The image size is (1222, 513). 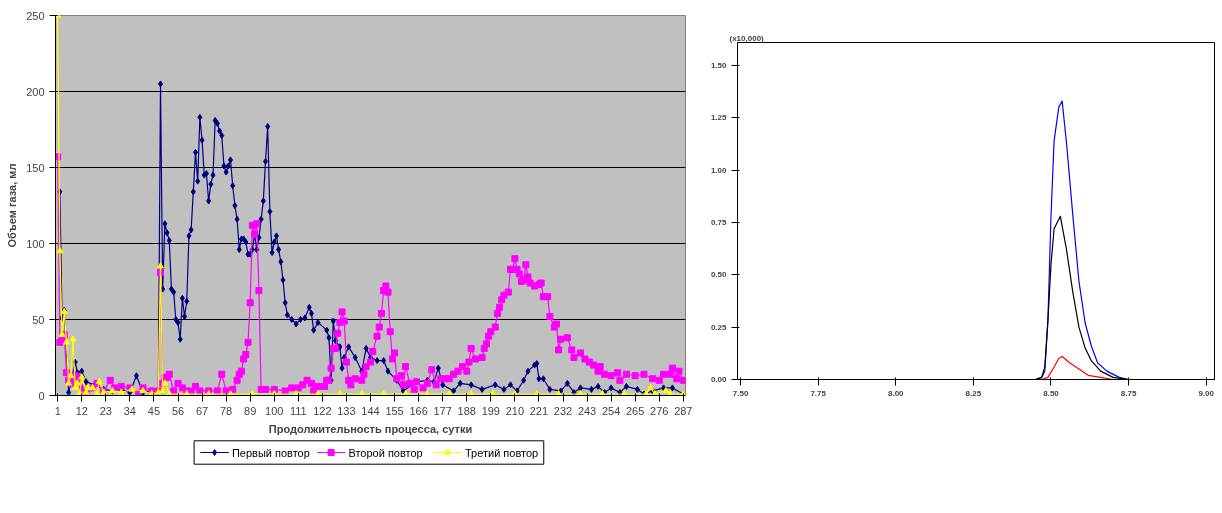 What do you see at coordinates (611, 410) in the screenshot?
I see `x-tick-label: 254` at bounding box center [611, 410].